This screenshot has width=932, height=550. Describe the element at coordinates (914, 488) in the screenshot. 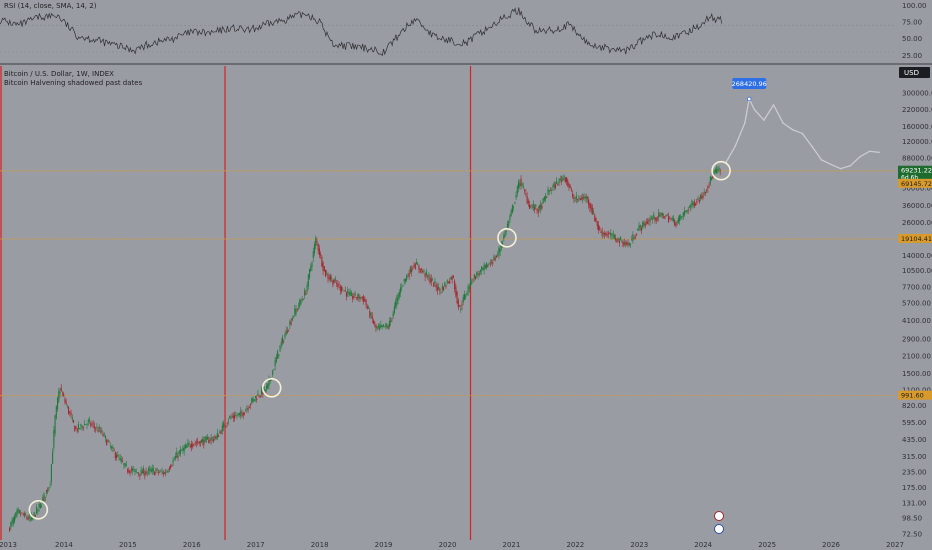

I see `price-tick-label: 175.00` at that location.